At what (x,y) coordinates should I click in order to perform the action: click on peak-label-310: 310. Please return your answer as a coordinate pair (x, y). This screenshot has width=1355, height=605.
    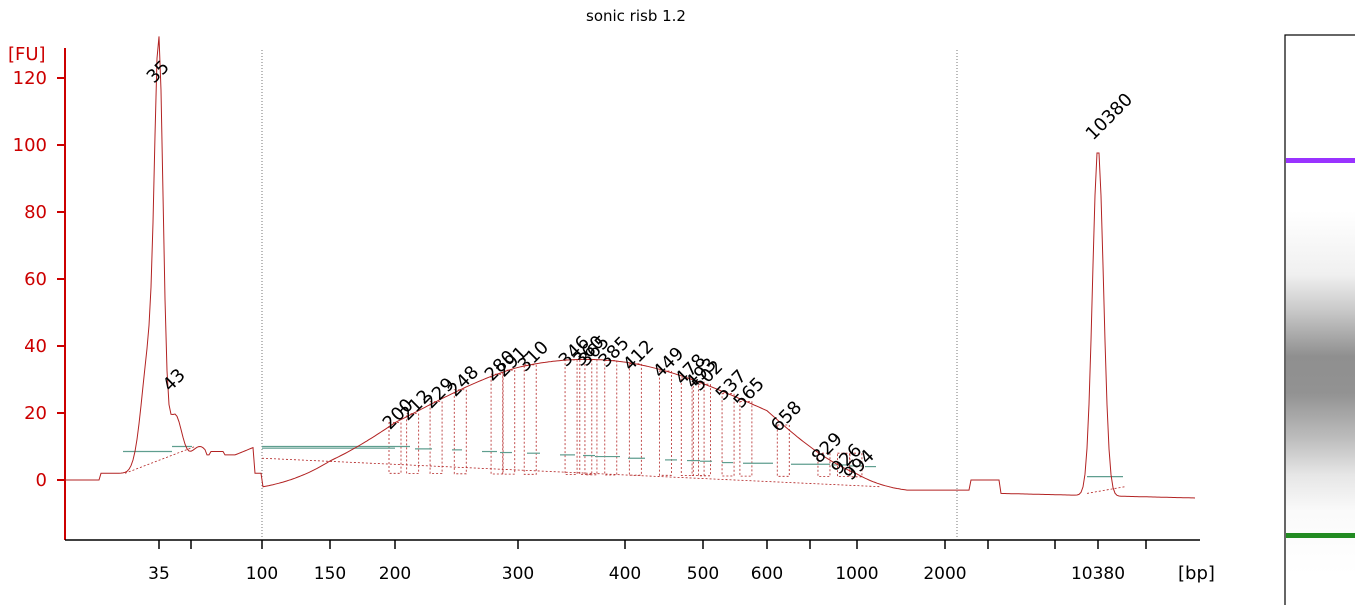
    Looking at the image, I should click on (533, 356).